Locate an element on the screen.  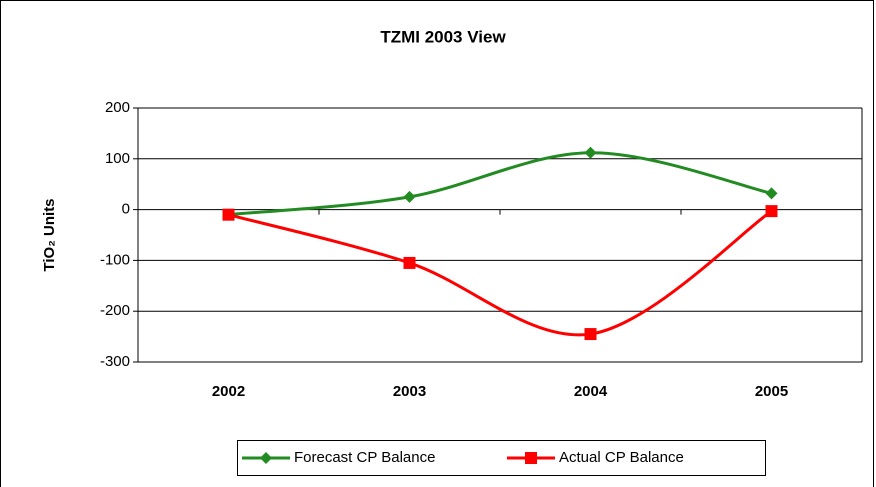
y-tick-label: 100 is located at coordinates (117, 158).